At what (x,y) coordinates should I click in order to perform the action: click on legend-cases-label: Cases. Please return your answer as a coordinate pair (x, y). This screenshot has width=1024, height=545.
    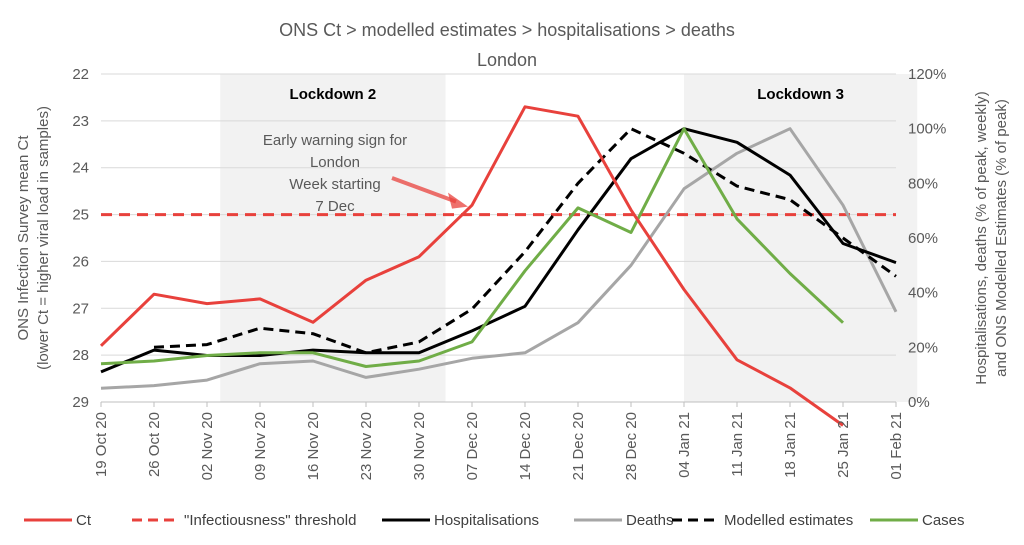
    Looking at the image, I should click on (943, 520).